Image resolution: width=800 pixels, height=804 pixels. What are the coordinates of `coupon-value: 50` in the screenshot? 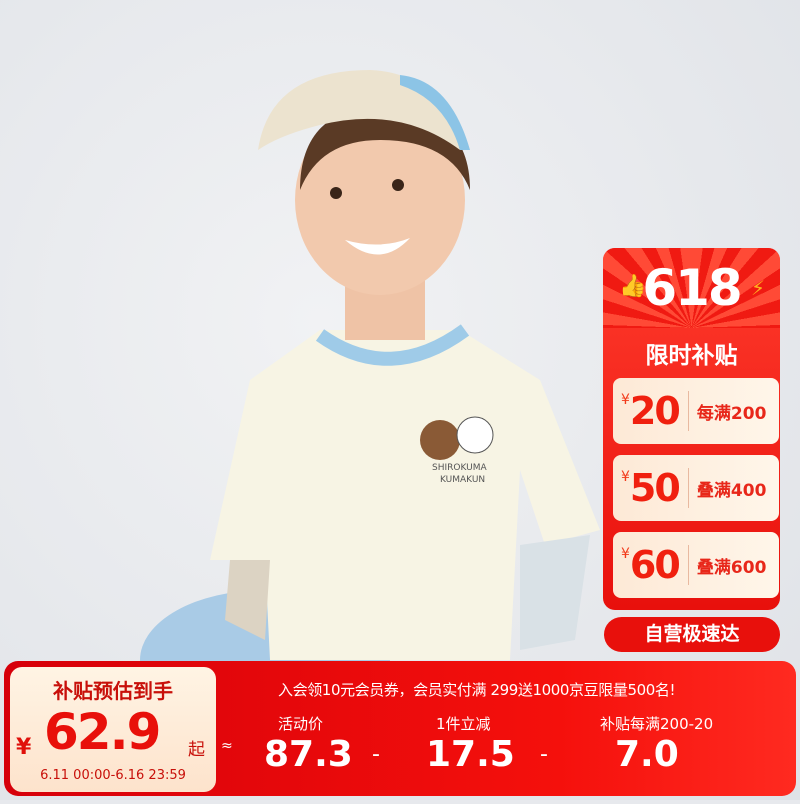 It's located at (655, 488).